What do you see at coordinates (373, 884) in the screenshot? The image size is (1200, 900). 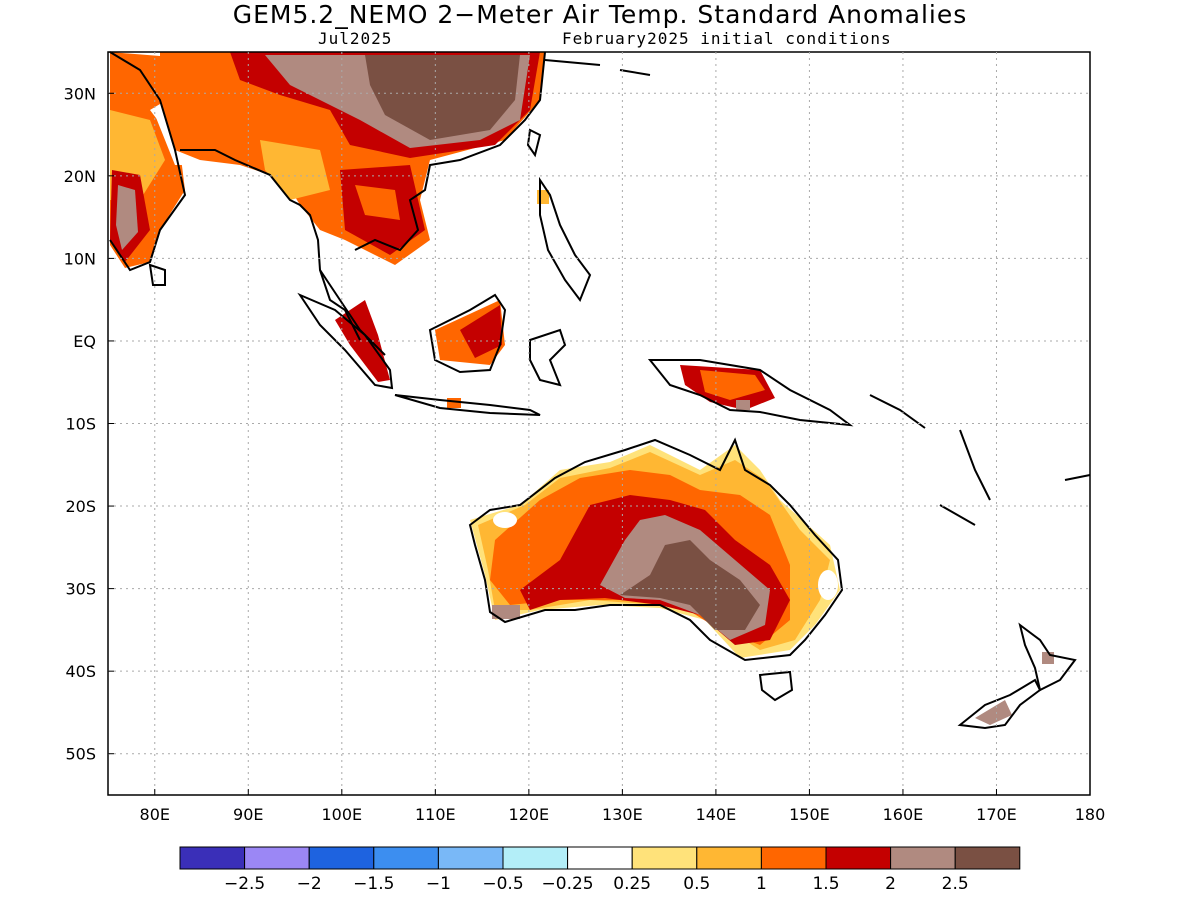 I see `colorbar-label: −1.5` at bounding box center [373, 884].